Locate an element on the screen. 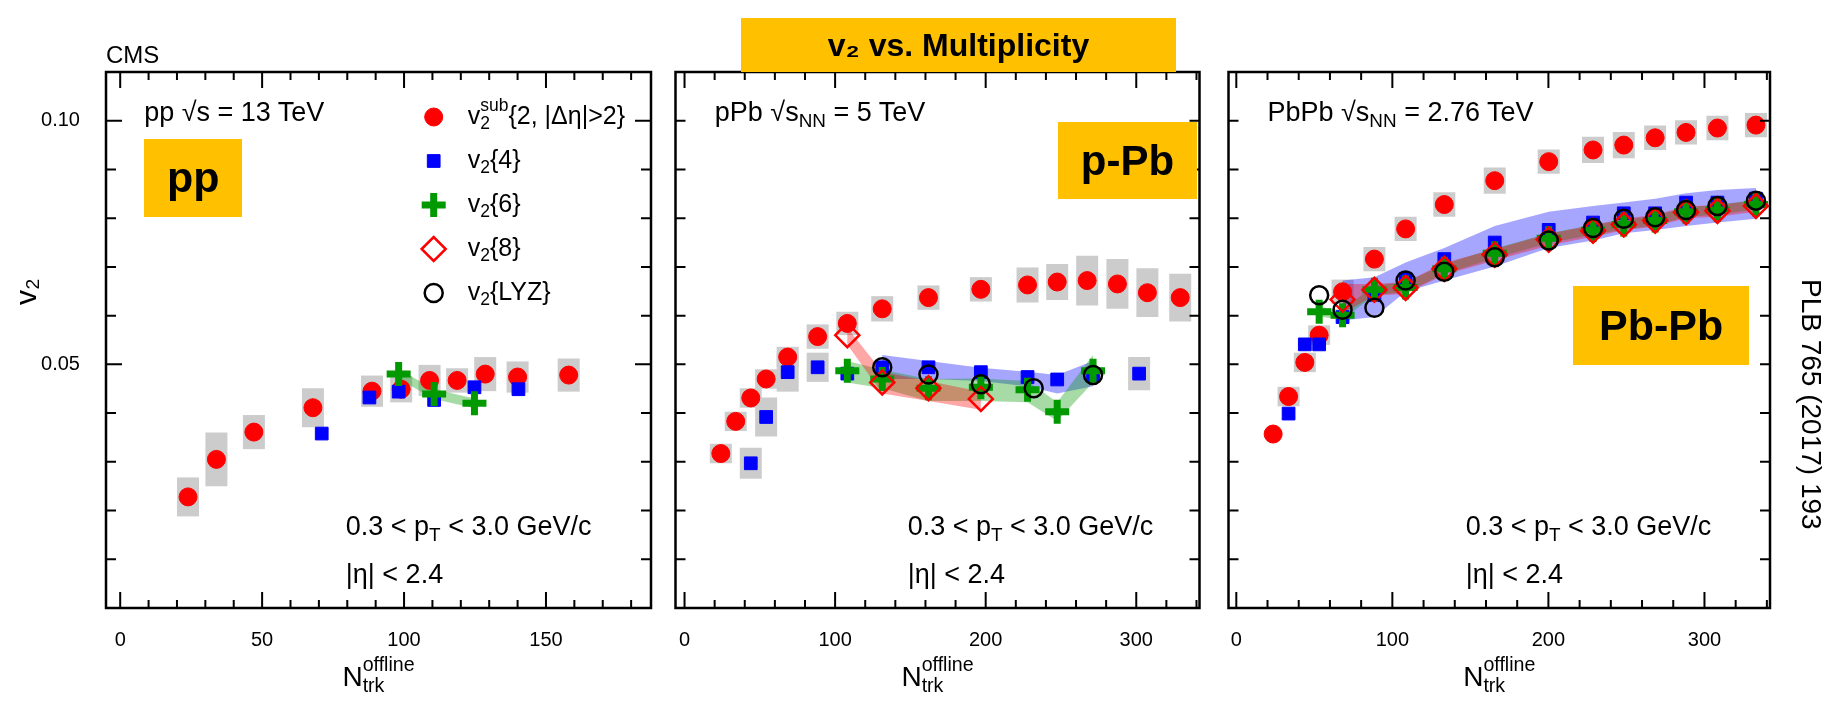  y-tick-label: 0.05 is located at coordinates (60, 362).